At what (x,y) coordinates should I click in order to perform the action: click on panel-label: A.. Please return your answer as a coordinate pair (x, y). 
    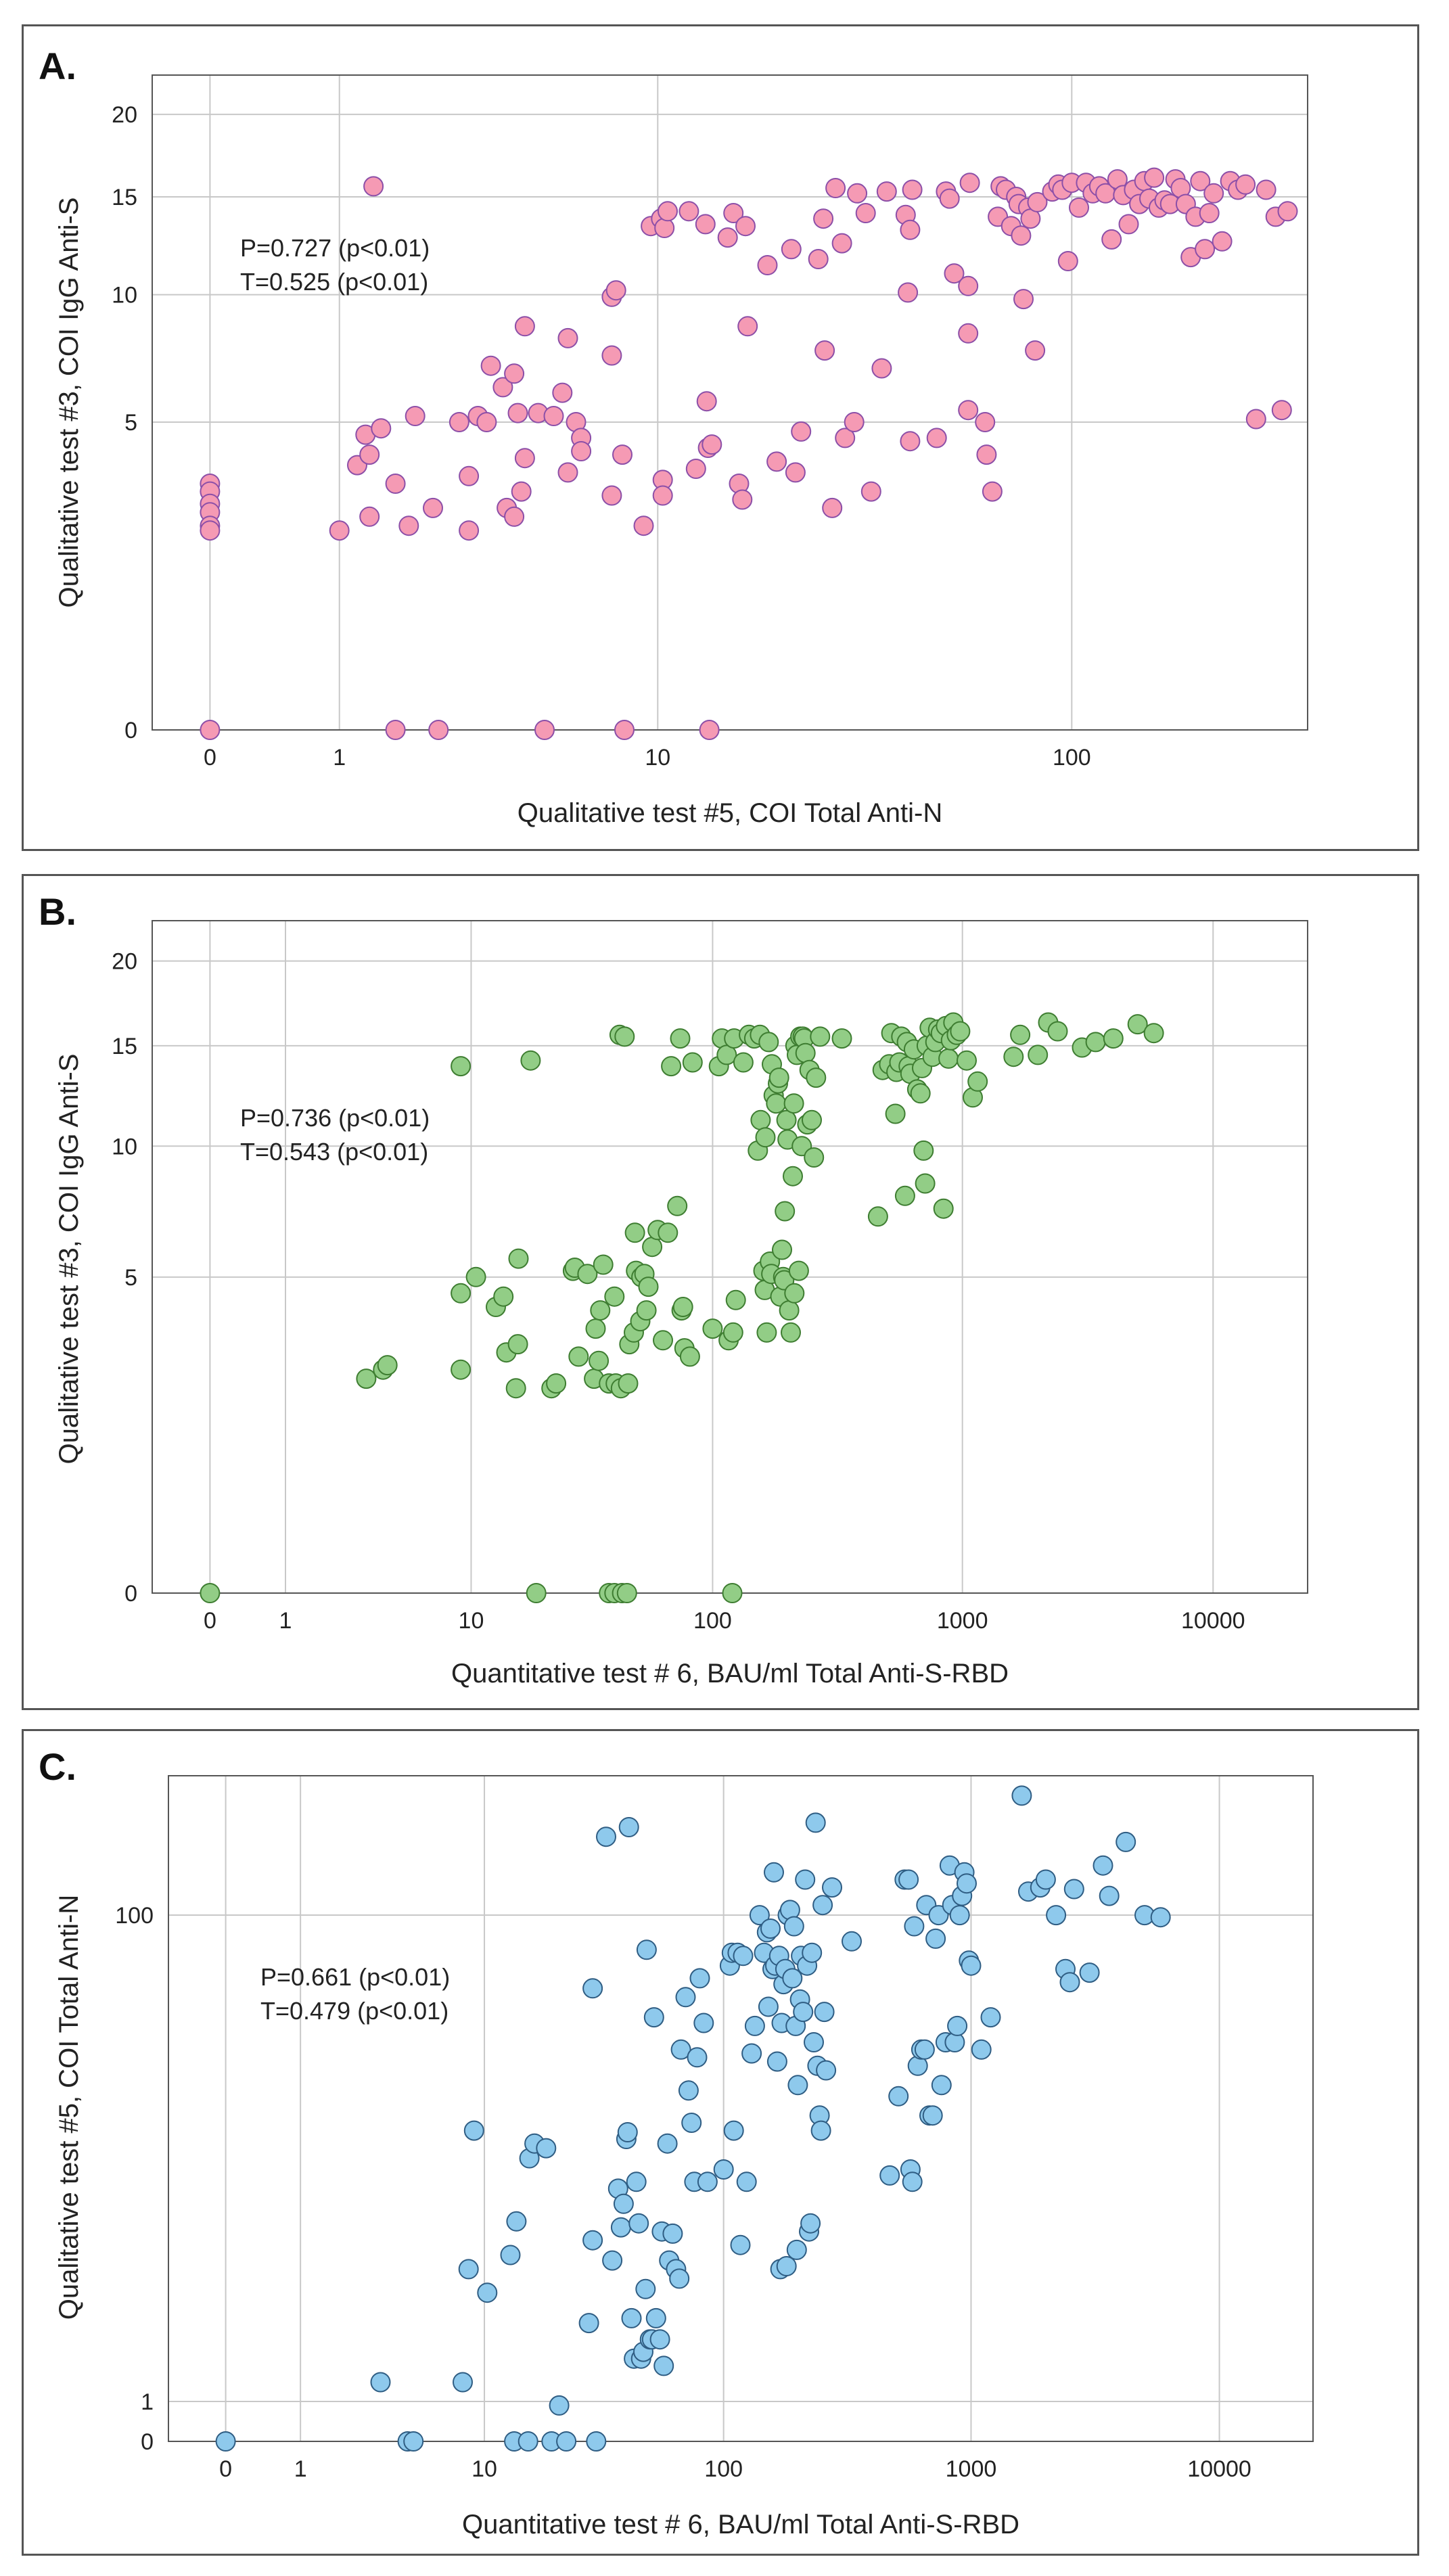
    Looking at the image, I should click on (57, 66).